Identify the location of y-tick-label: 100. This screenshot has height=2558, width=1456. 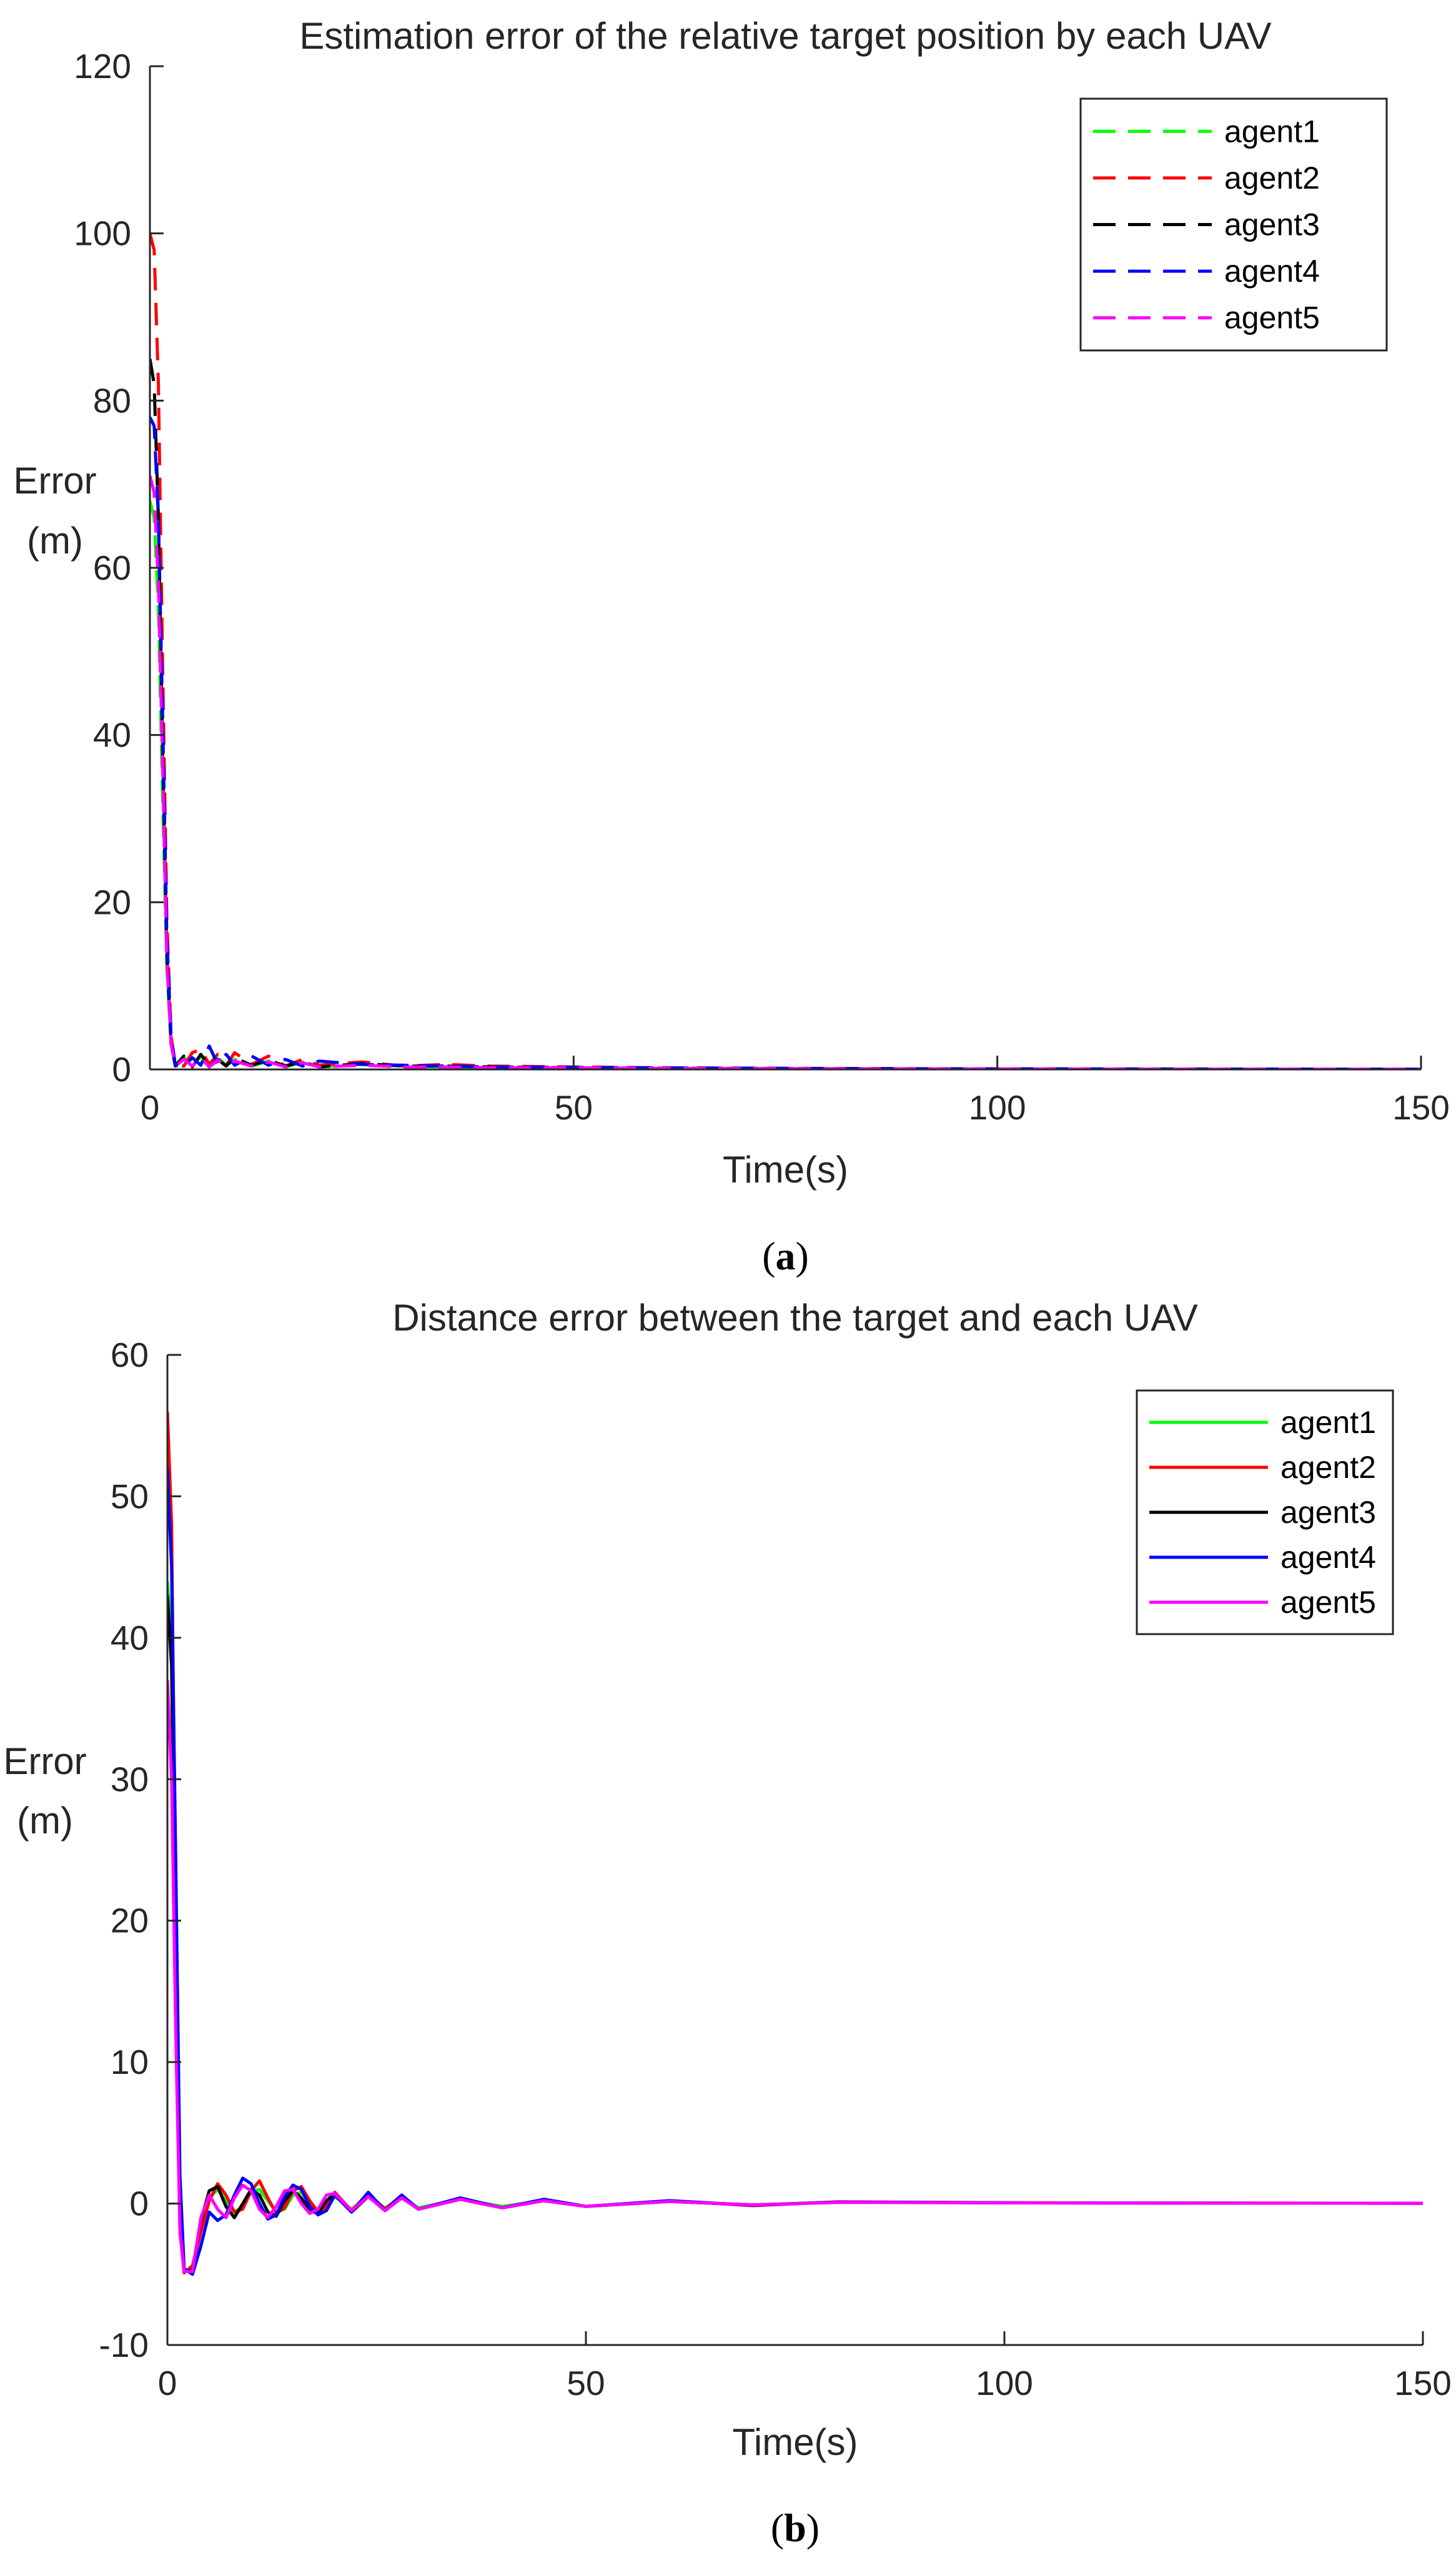
(103, 233).